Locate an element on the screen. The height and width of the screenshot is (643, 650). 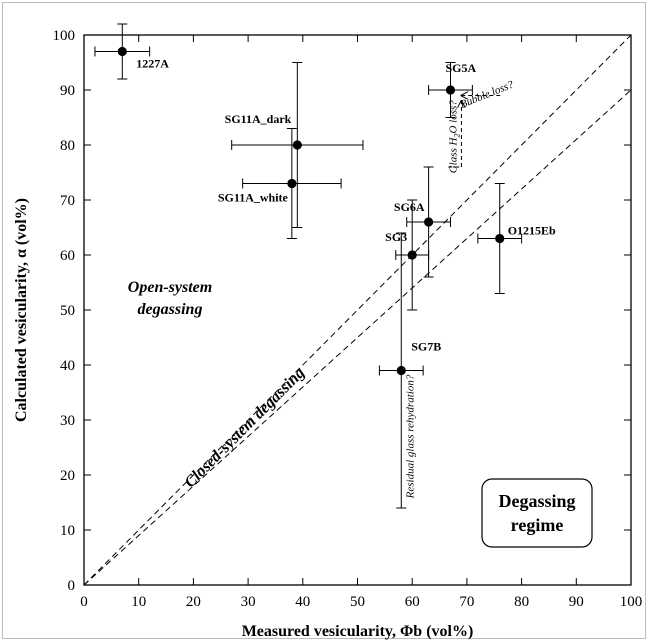
point-label: SG6A is located at coordinates (409, 207).